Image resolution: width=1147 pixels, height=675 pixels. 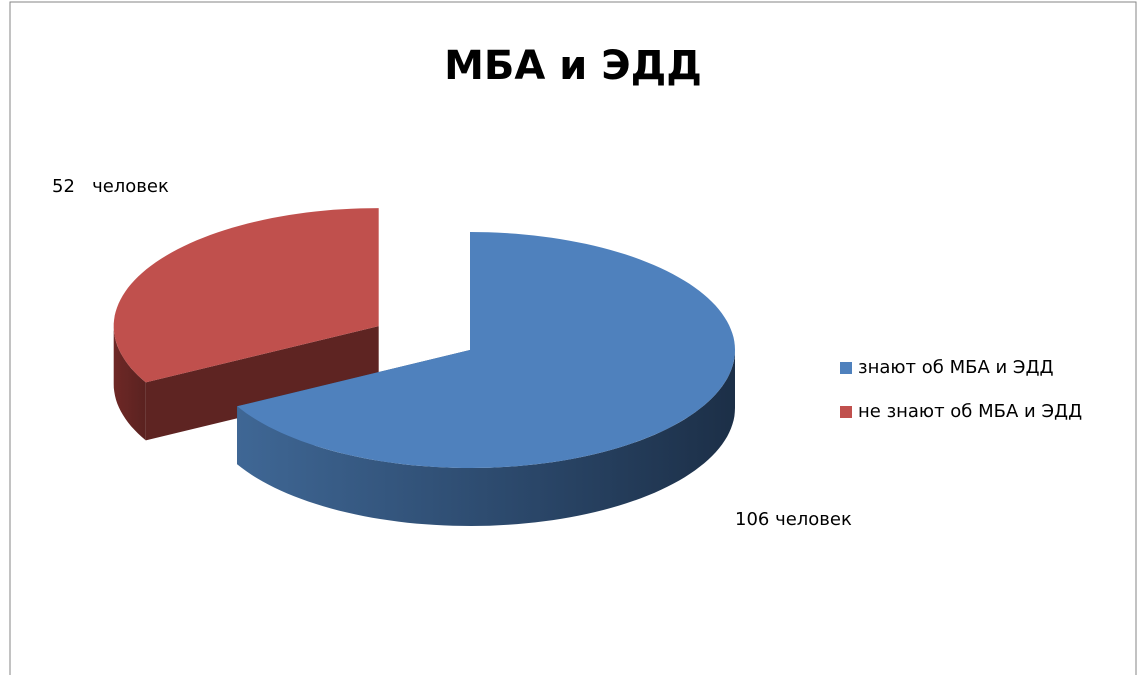 I want to click on legend-label: знают об МБА и ЭДД, so click(x=956, y=367).